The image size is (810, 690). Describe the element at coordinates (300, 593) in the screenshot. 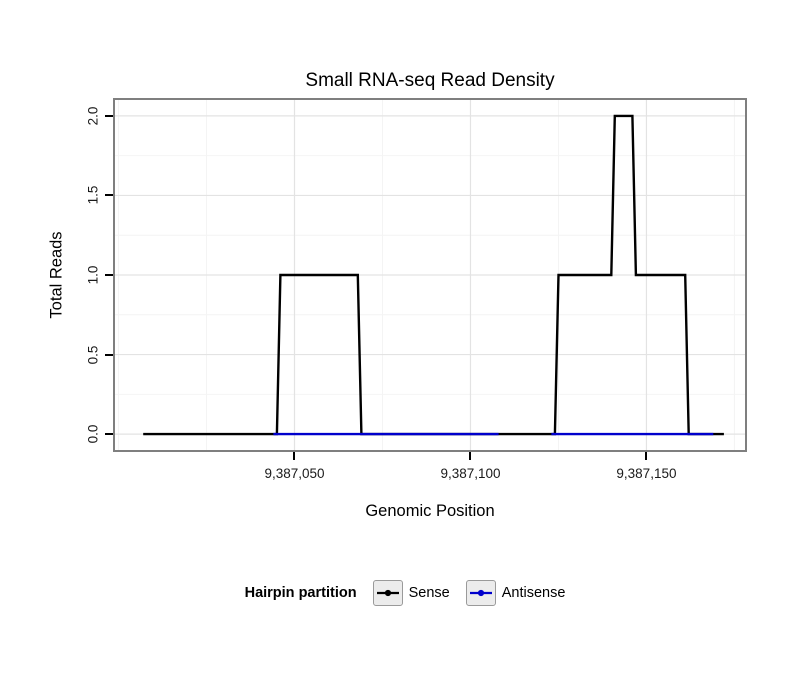

I see `legend-title: Hairpin partition` at that location.